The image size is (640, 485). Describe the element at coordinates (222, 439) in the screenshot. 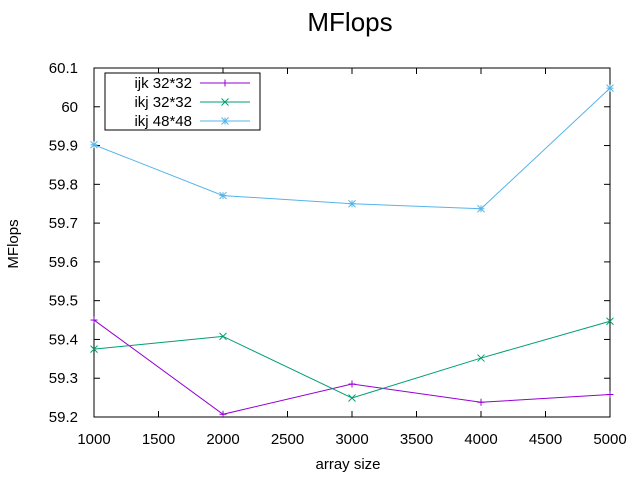

I see `x-tick-label: 2000` at that location.